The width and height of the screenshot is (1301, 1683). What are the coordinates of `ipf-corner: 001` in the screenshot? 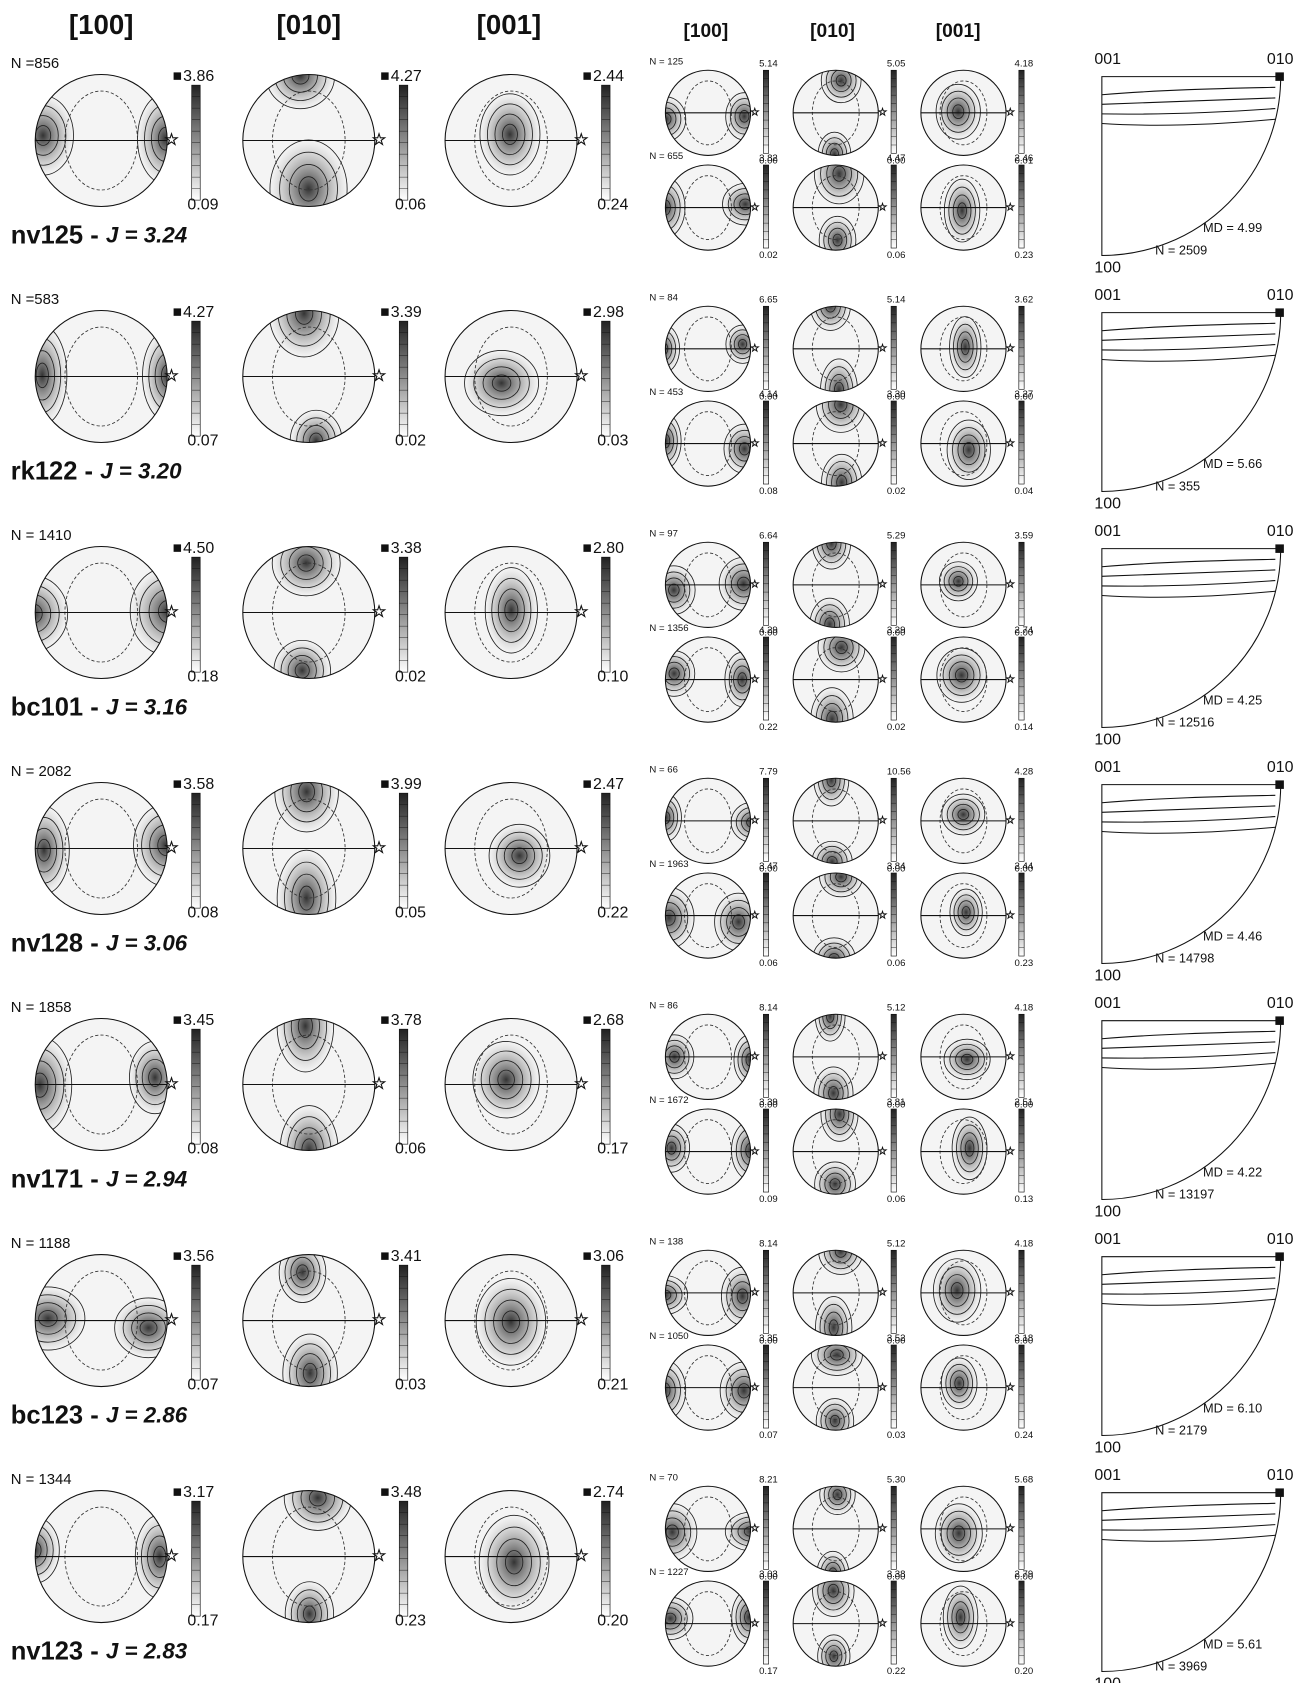 It's located at (1107, 59).